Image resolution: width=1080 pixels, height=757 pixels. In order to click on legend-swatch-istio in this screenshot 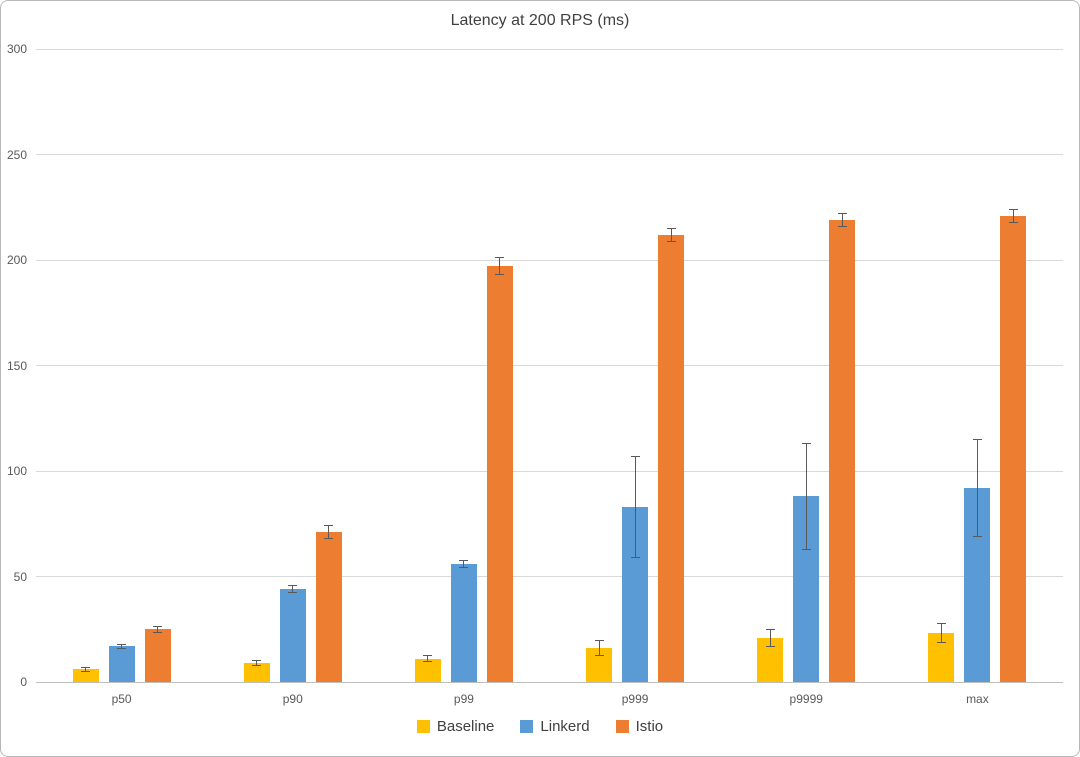, I will do `click(622, 726)`.